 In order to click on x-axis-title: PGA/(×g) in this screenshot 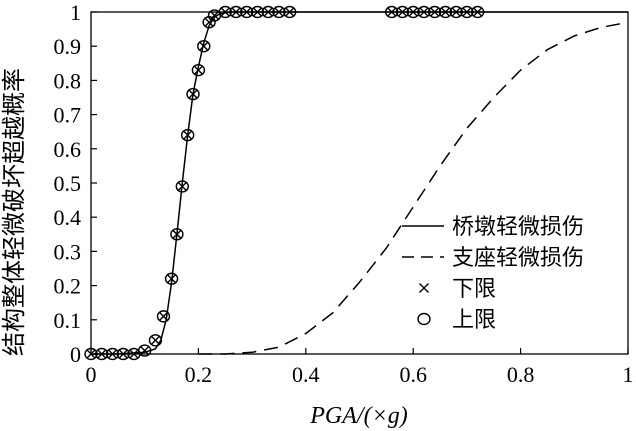, I will do `click(358, 416)`.